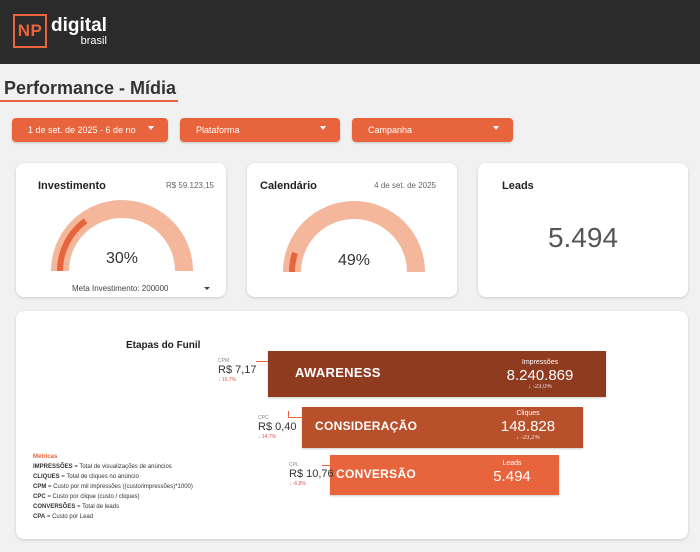 The width and height of the screenshot is (700, 552). Describe the element at coordinates (30, 31) in the screenshot. I see `logo-mark: NP` at that location.